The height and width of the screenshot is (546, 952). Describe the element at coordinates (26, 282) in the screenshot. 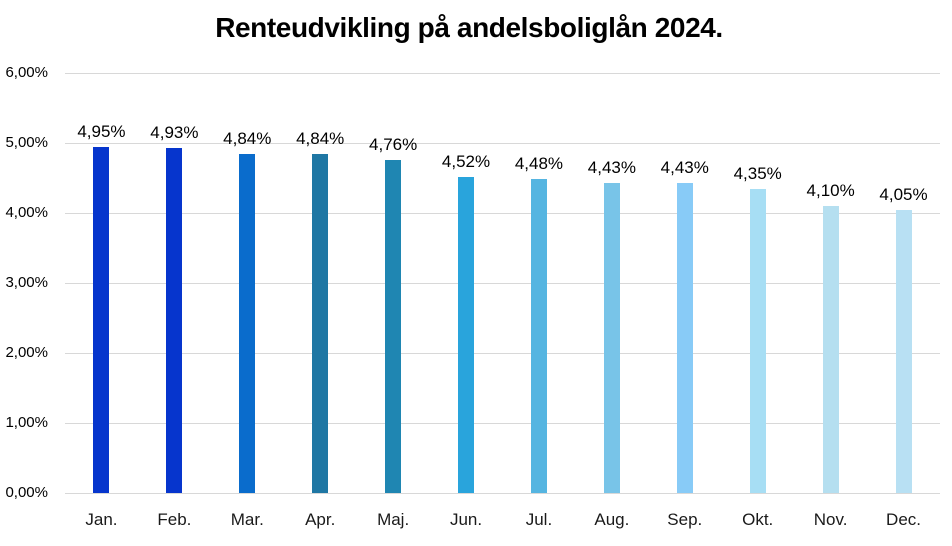

I see `y-axis-tick-label: 3,00%` at that location.